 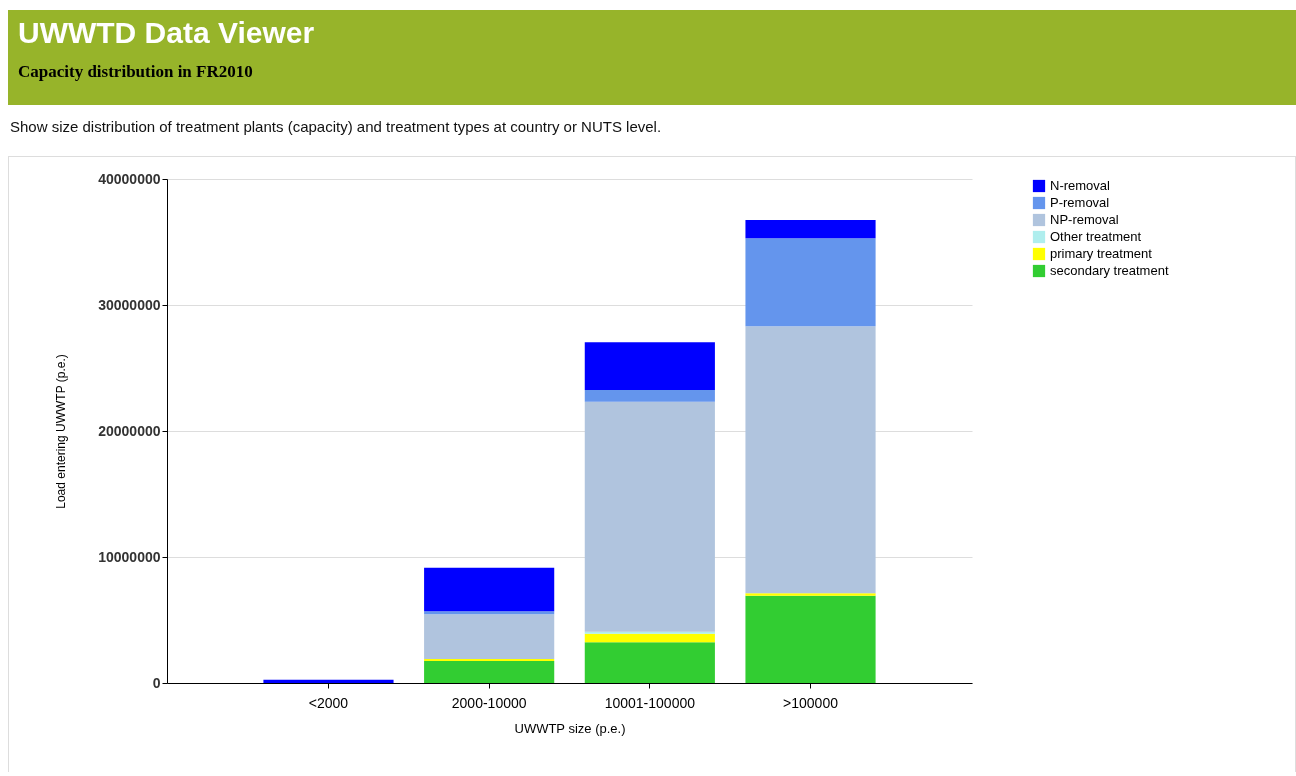 What do you see at coordinates (328, 702) in the screenshot?
I see `x-tick-label: <2000` at bounding box center [328, 702].